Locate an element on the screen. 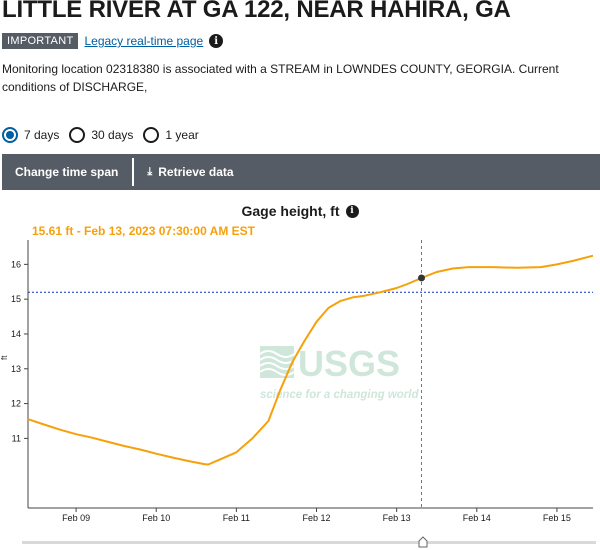 This screenshot has width=600, height=550. y-tick-label: 15 is located at coordinates (16, 299).